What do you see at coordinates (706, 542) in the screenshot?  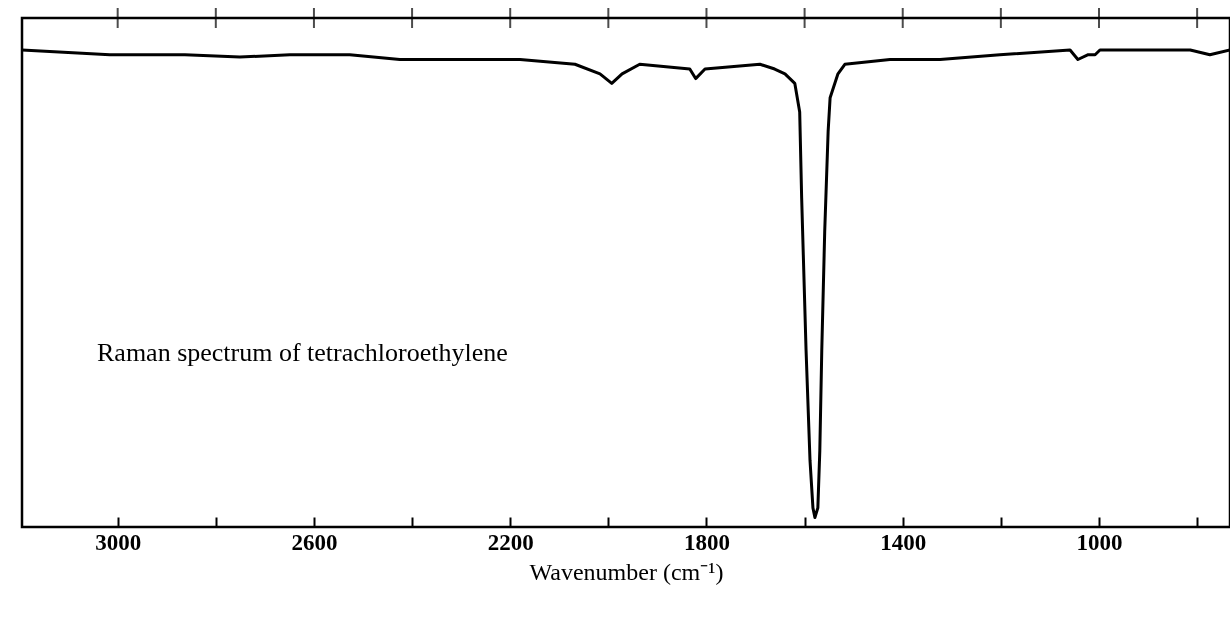 I see `x-tick-label: 1800` at bounding box center [706, 542].